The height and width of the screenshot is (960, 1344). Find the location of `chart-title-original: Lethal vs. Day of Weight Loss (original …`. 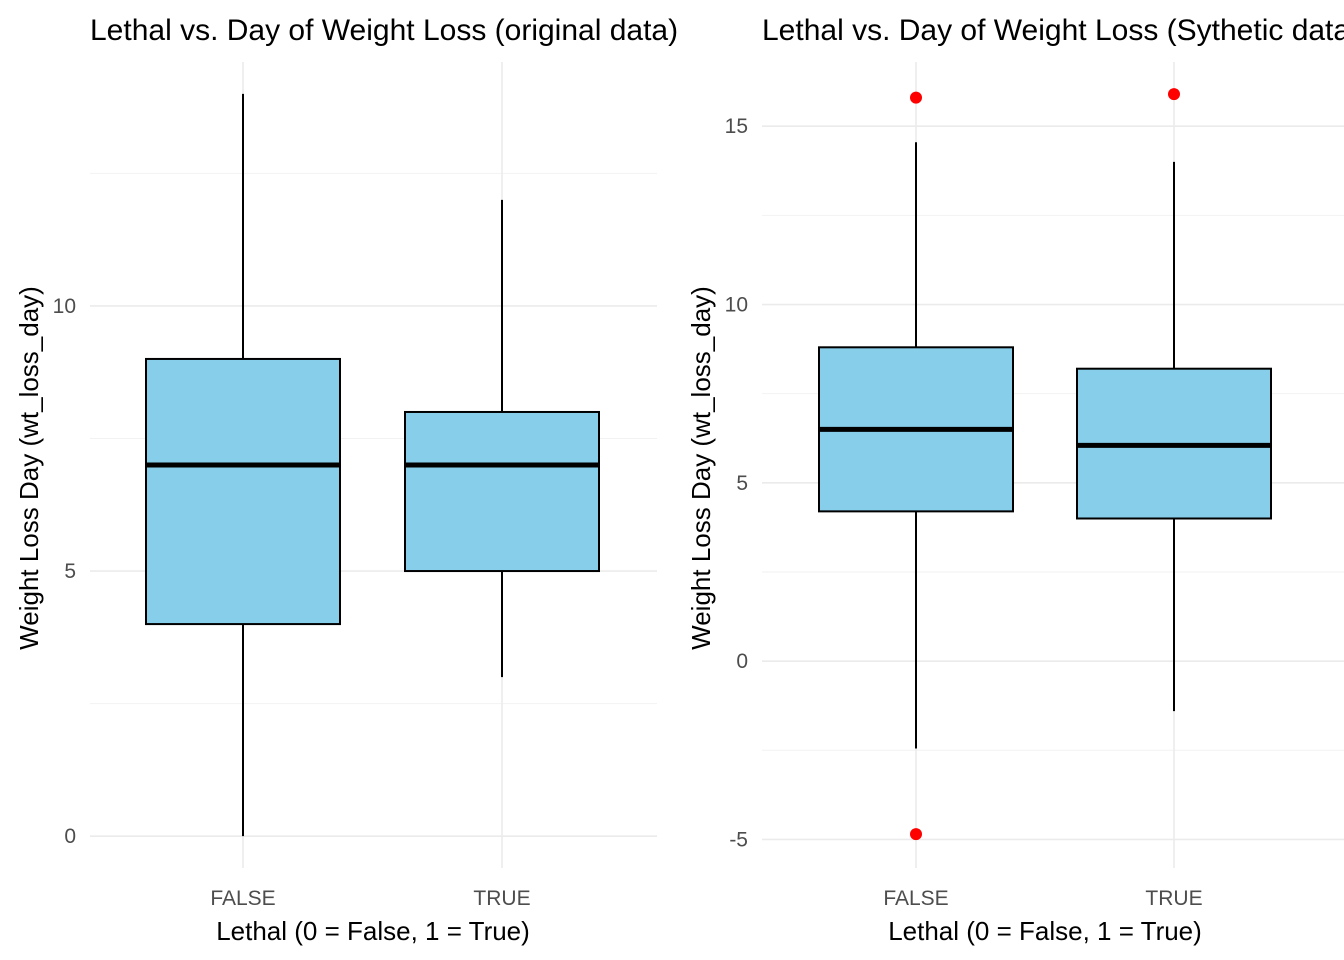

chart-title-original: Lethal vs. Day of Weight Loss (original … is located at coordinates (384, 30).